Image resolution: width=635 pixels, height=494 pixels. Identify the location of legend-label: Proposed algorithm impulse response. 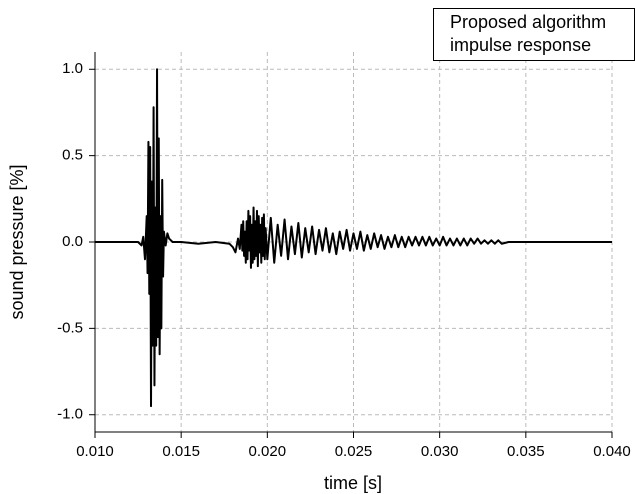
(528, 33).